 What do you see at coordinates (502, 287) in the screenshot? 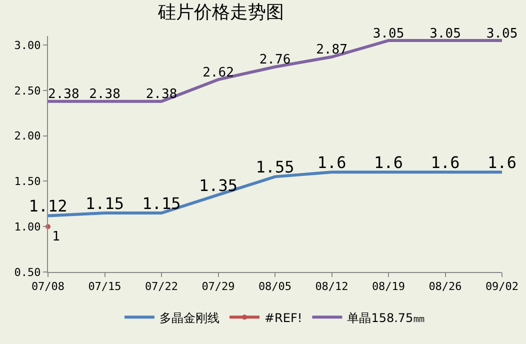
I see `x-tick-label: 09/02` at bounding box center [502, 287].